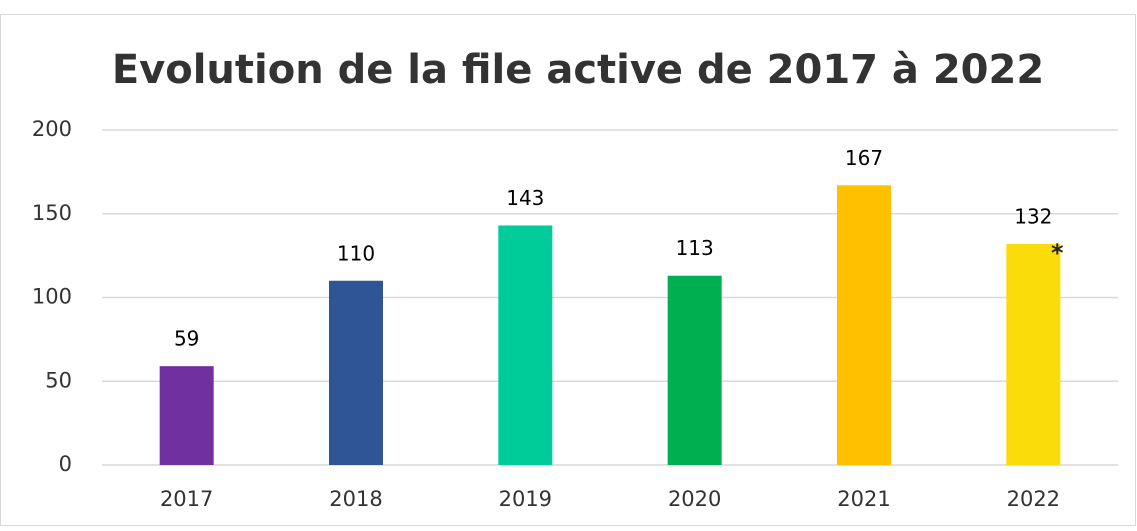  I want to click on y-tick-label: 200, so click(52, 129).